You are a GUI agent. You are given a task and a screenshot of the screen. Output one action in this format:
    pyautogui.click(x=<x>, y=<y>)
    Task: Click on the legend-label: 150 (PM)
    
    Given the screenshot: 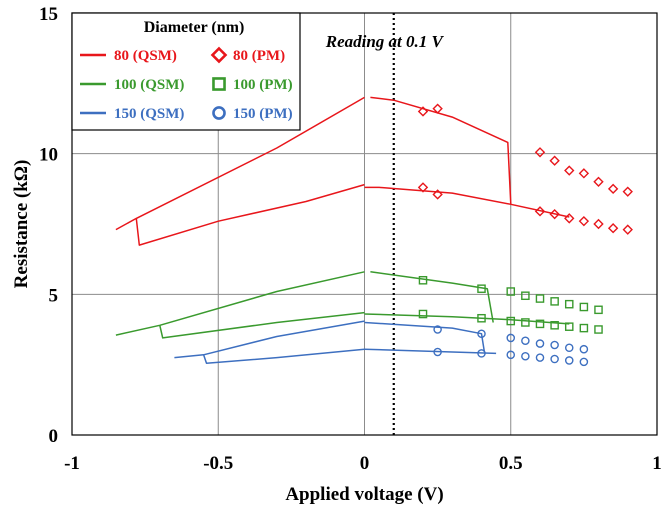 What is the action you would take?
    pyautogui.click(x=263, y=114)
    